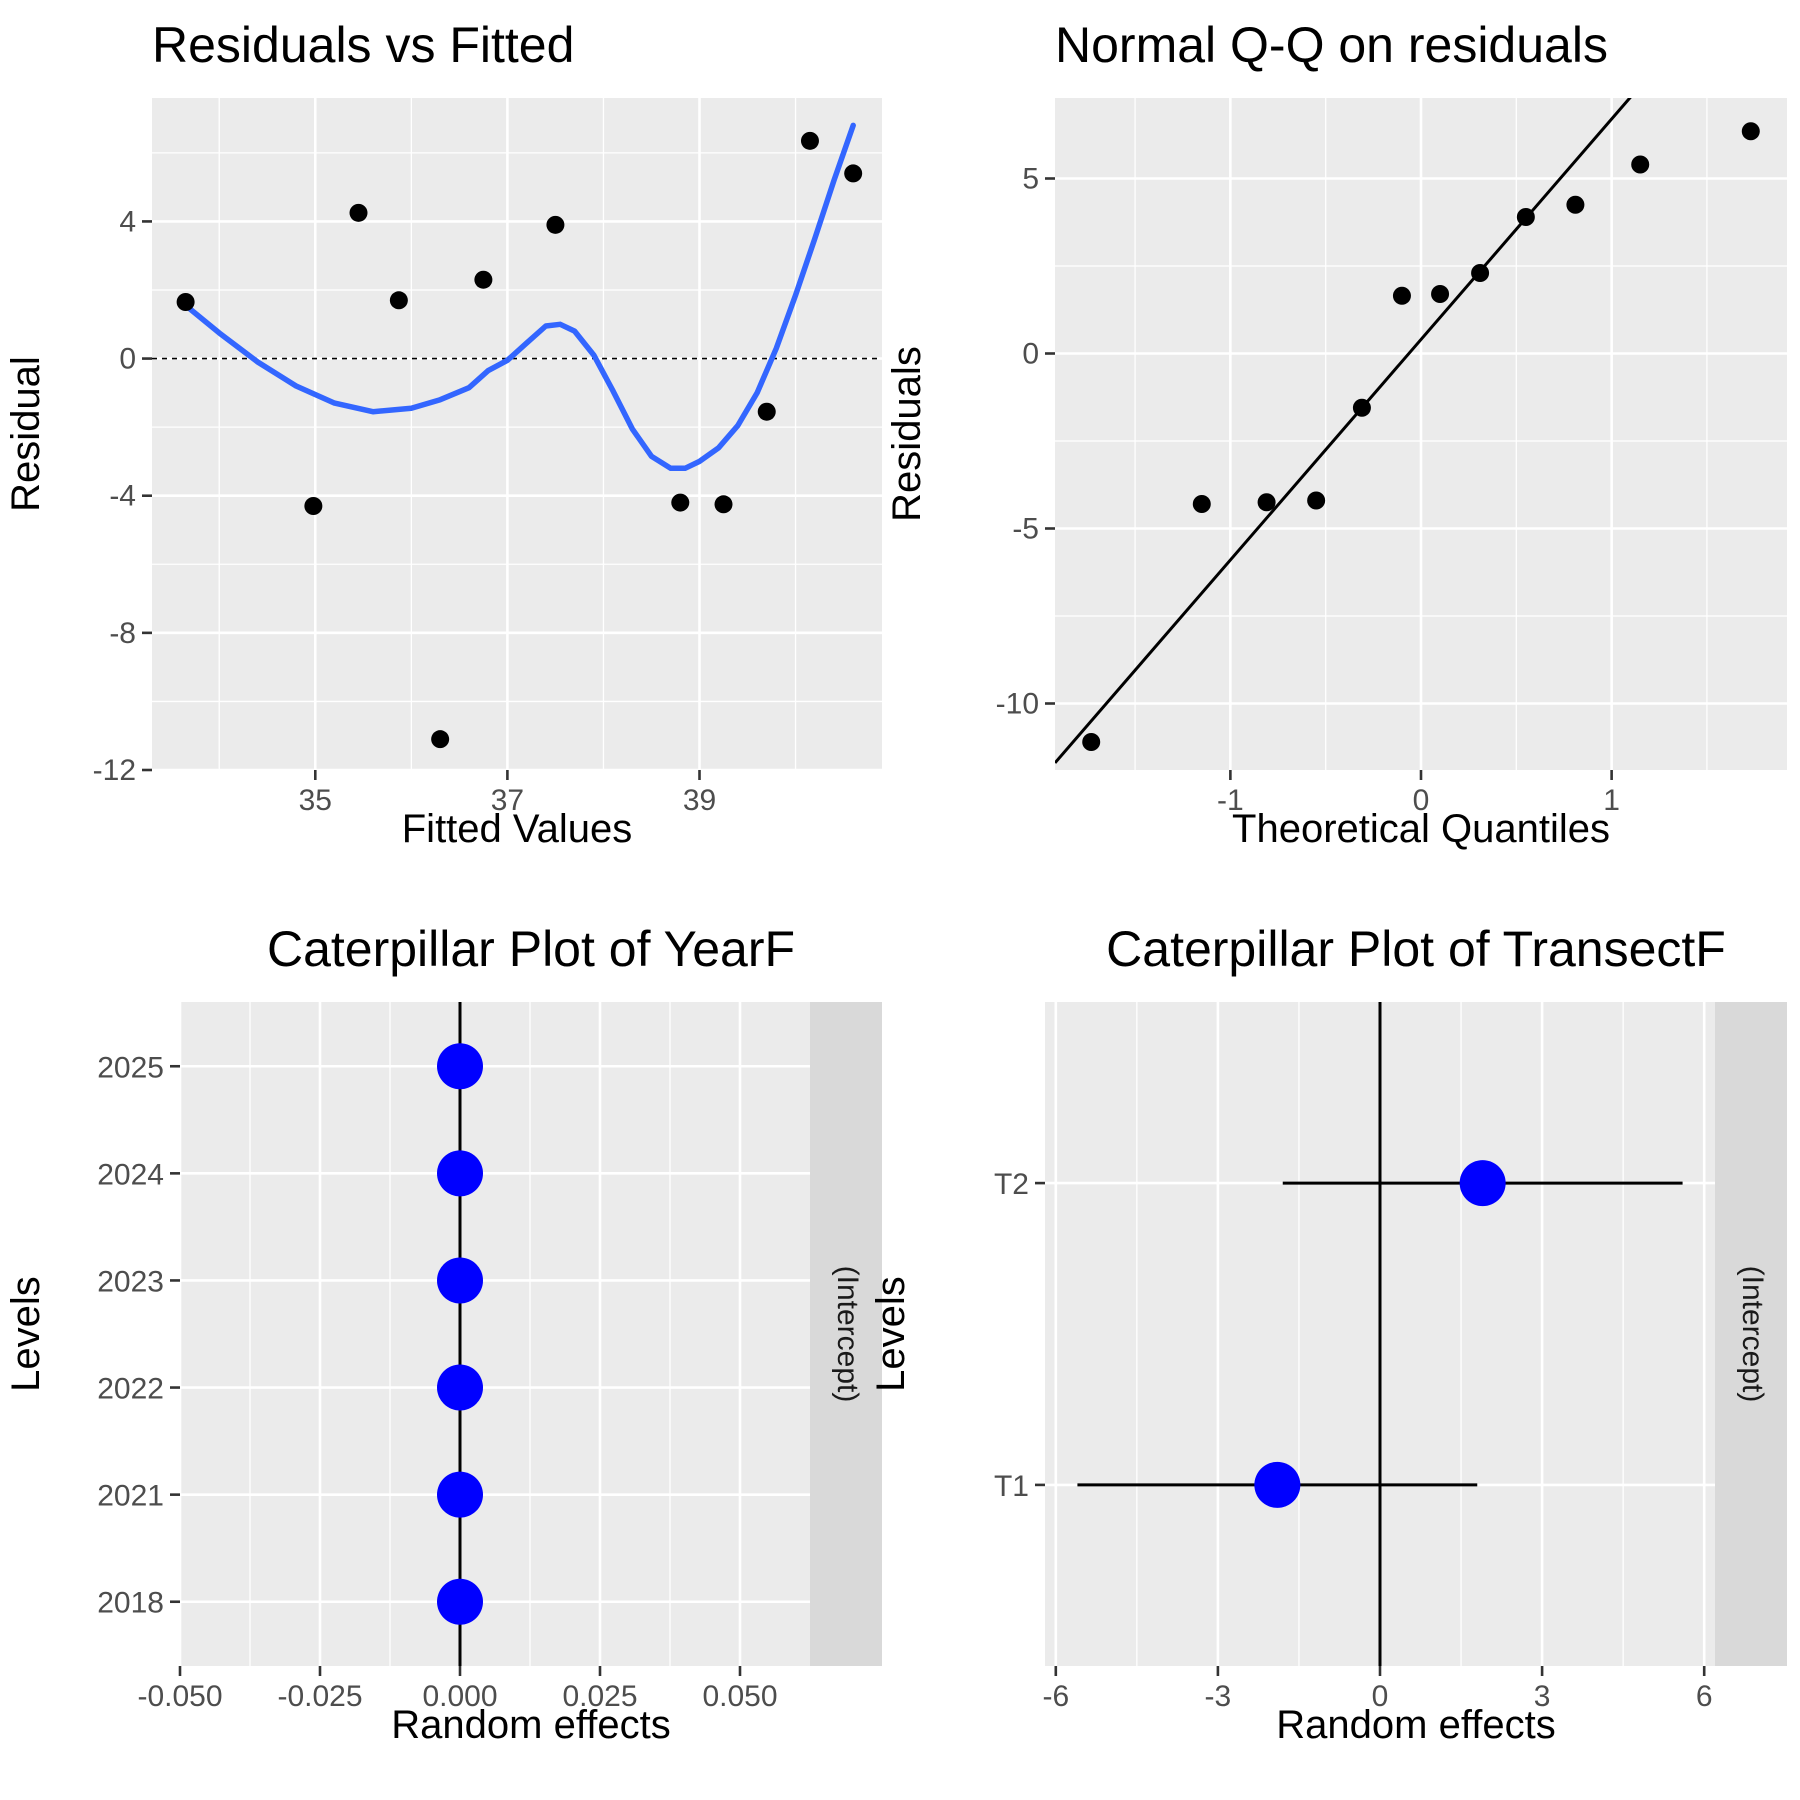 The width and height of the screenshot is (1800, 1800). What do you see at coordinates (519, 297) in the screenshot?
I see `smooth-line` at bounding box center [519, 297].